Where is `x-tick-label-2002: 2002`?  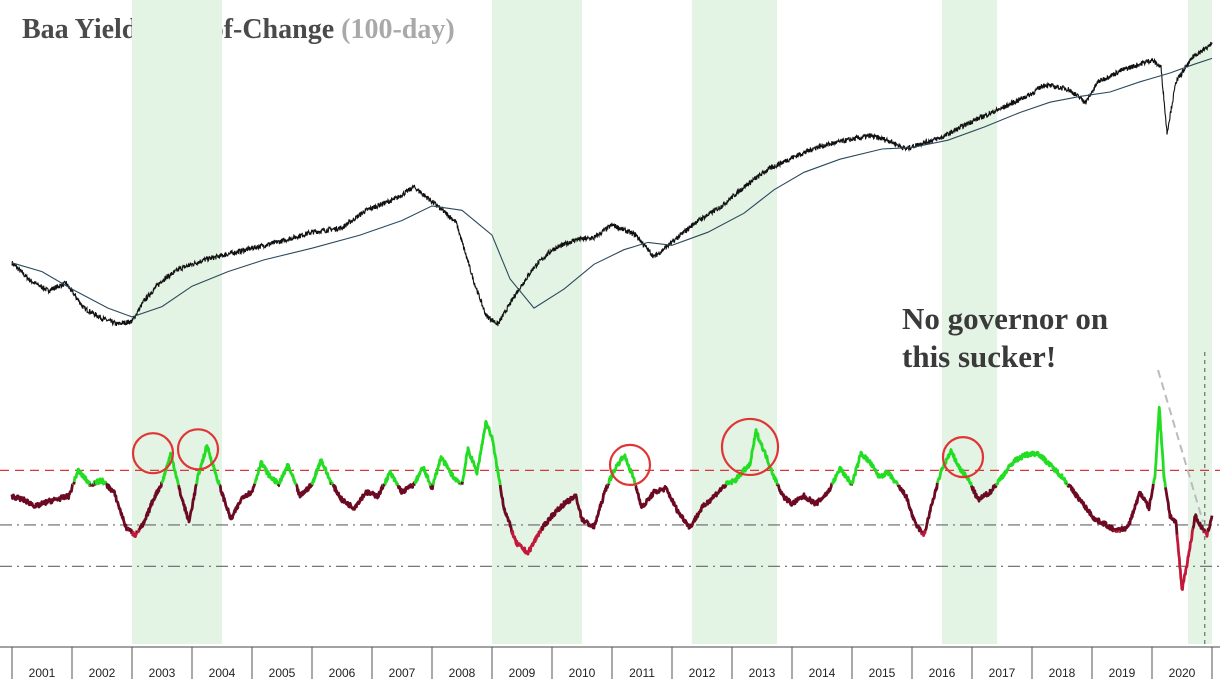
x-tick-label-2002: 2002 is located at coordinates (102, 672).